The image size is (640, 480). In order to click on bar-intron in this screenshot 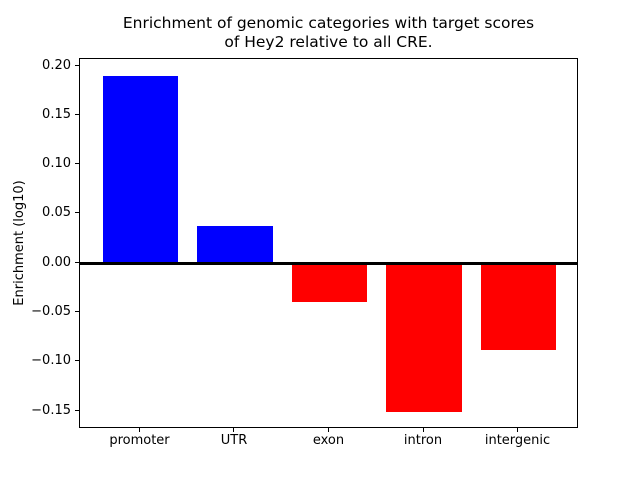, I will do `click(424, 338)`.